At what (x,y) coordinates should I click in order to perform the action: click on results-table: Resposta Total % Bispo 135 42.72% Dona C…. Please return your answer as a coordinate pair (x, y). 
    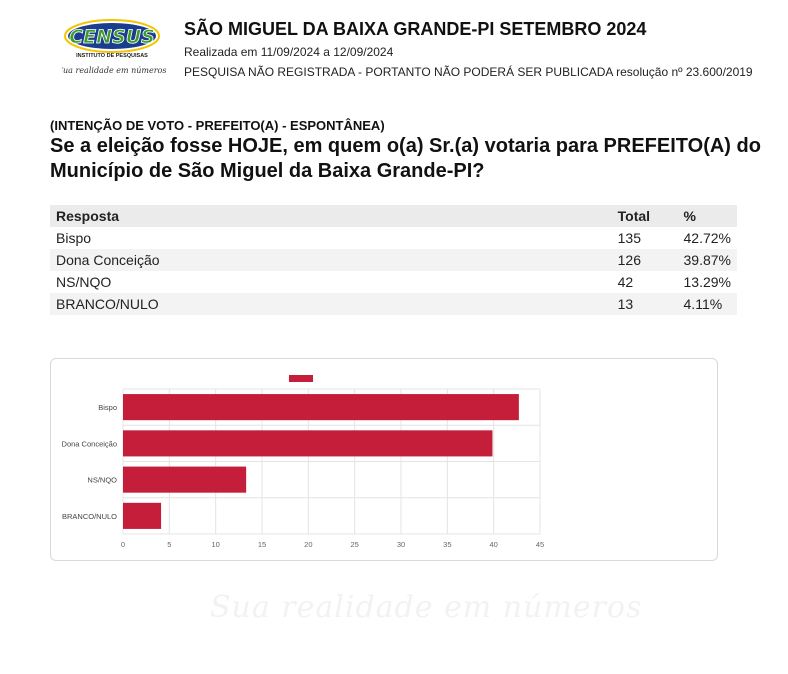
    Looking at the image, I should click on (393, 260).